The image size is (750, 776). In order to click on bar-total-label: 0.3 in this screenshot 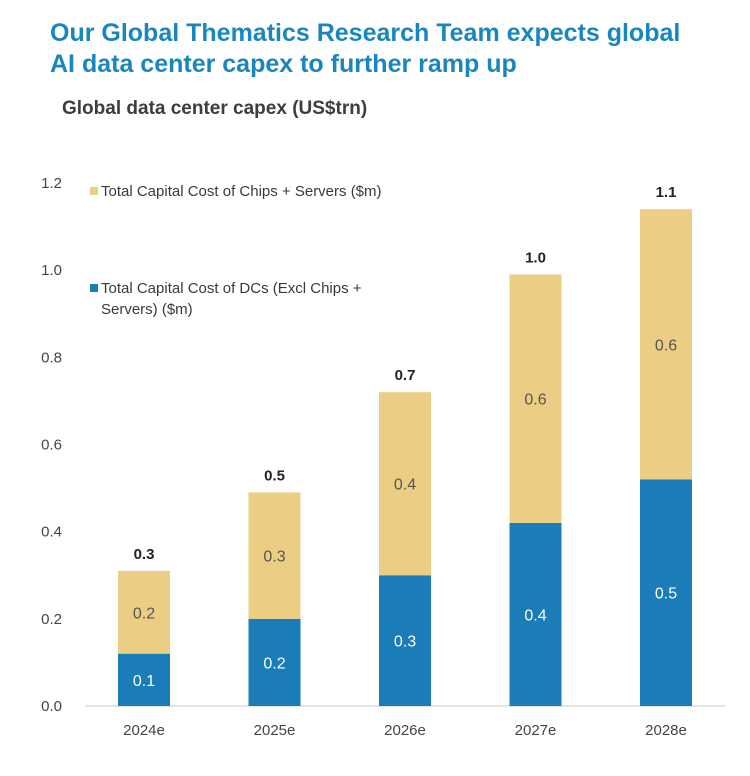, I will do `click(144, 554)`.